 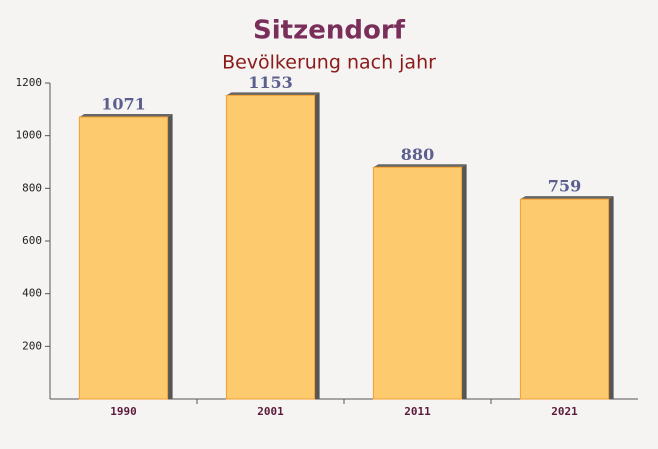 What do you see at coordinates (29, 135) in the screenshot?
I see `y-tick-label: 1000` at bounding box center [29, 135].